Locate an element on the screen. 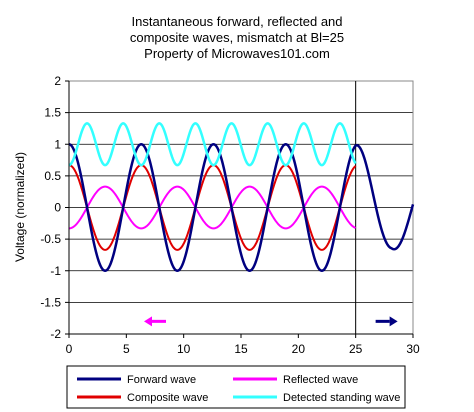 The height and width of the screenshot is (412, 474). x-tick-label: 10 is located at coordinates (184, 349).